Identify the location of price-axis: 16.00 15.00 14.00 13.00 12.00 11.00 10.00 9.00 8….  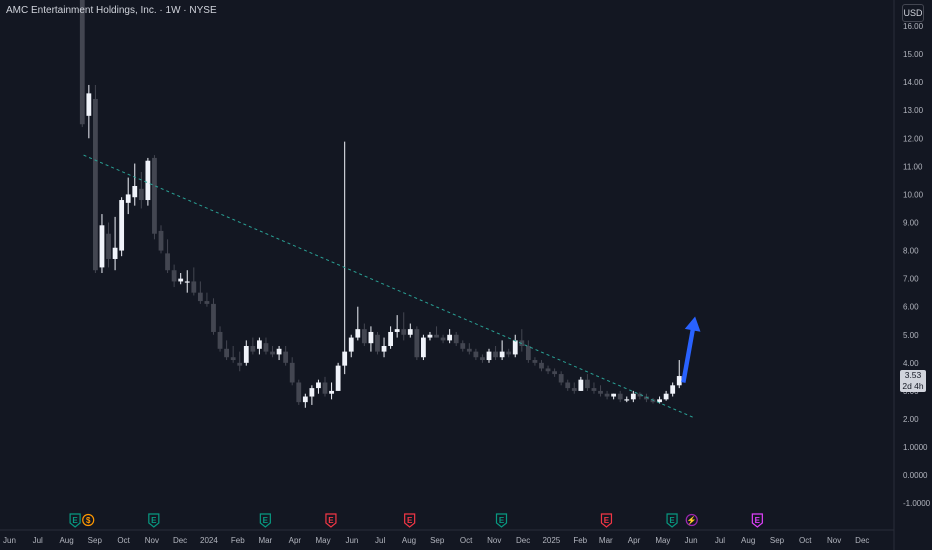
(912, 275).